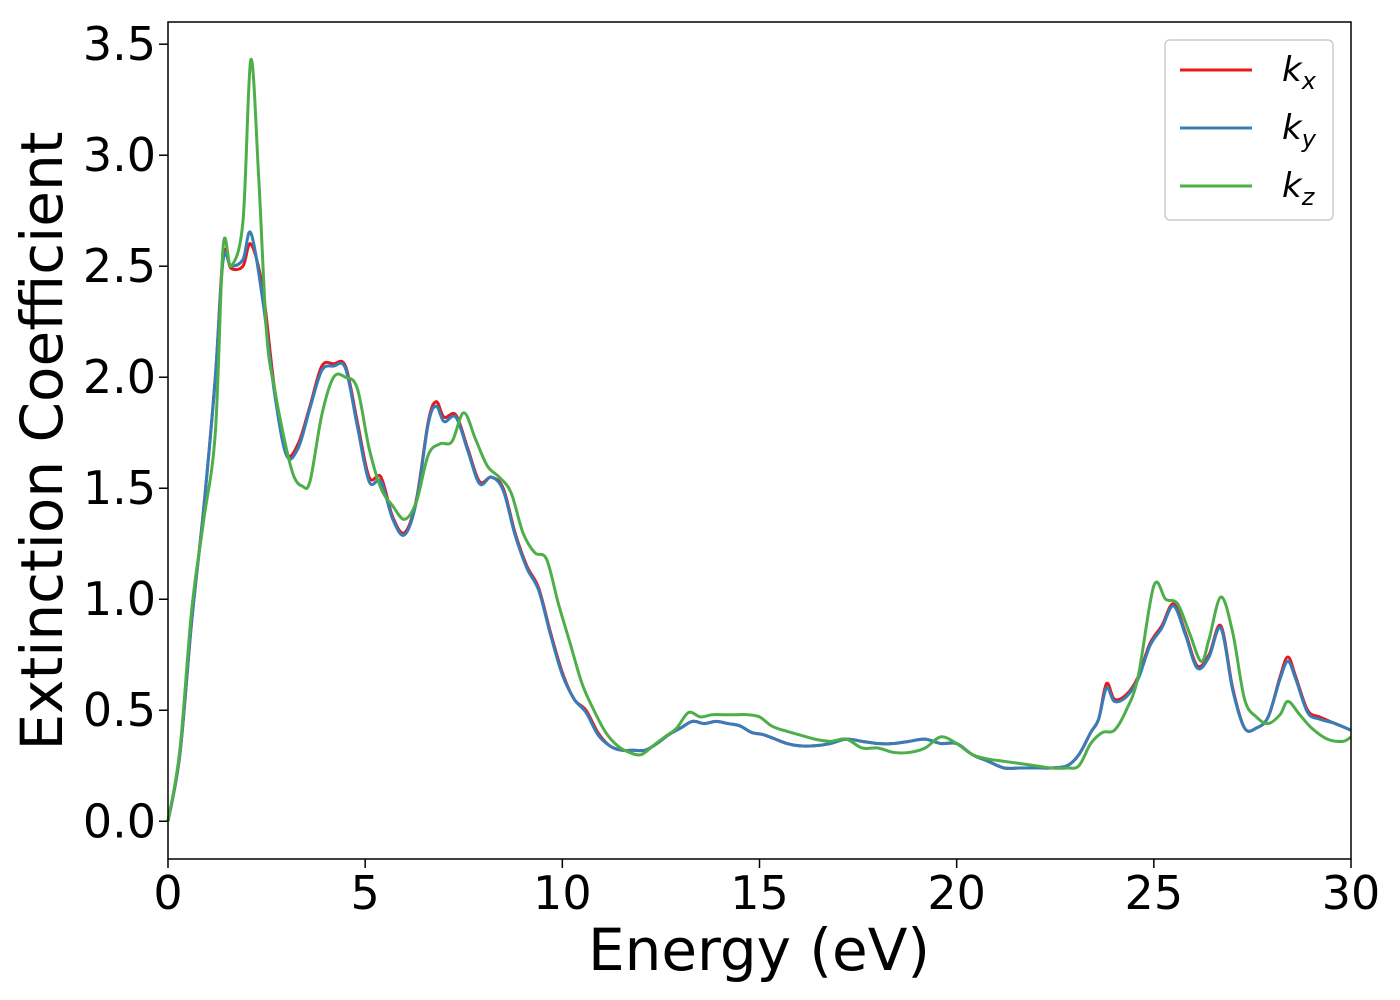  Describe the element at coordinates (119, 599) in the screenshot. I see `y-tick-label: 1.0` at that location.